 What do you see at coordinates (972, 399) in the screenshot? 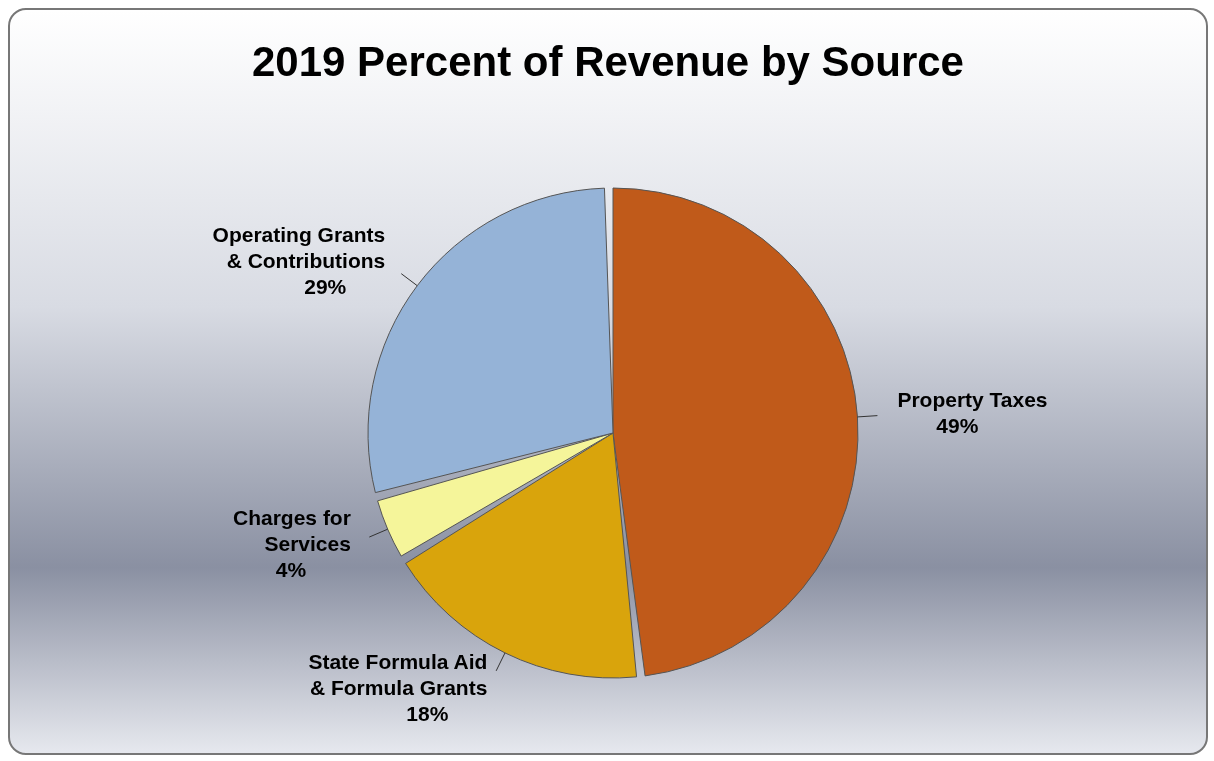
I see `slice-label: Property Taxes` at bounding box center [972, 399].